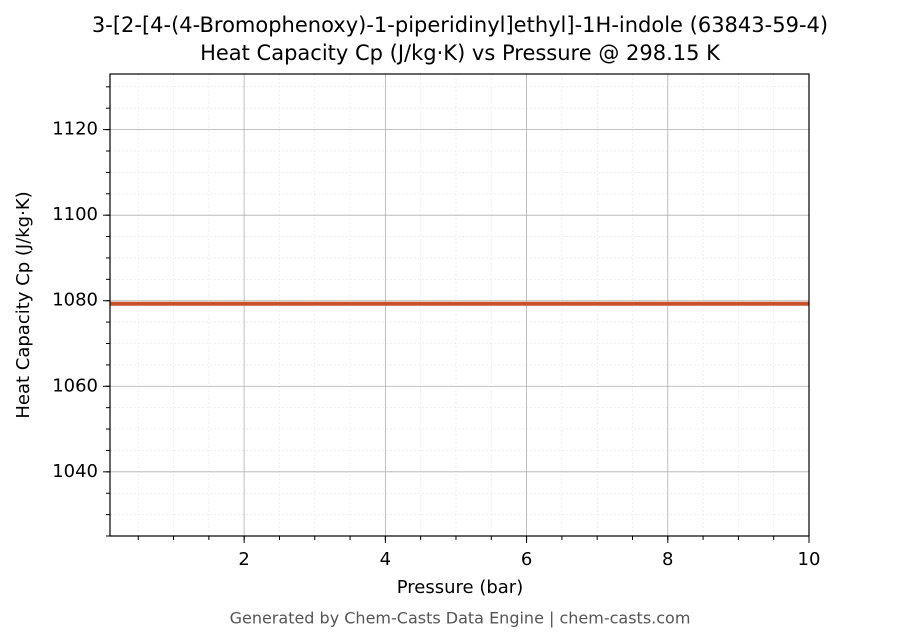 Image resolution: width=913 pixels, height=644 pixels. I want to click on y-tick-label: 1120, so click(75, 129).